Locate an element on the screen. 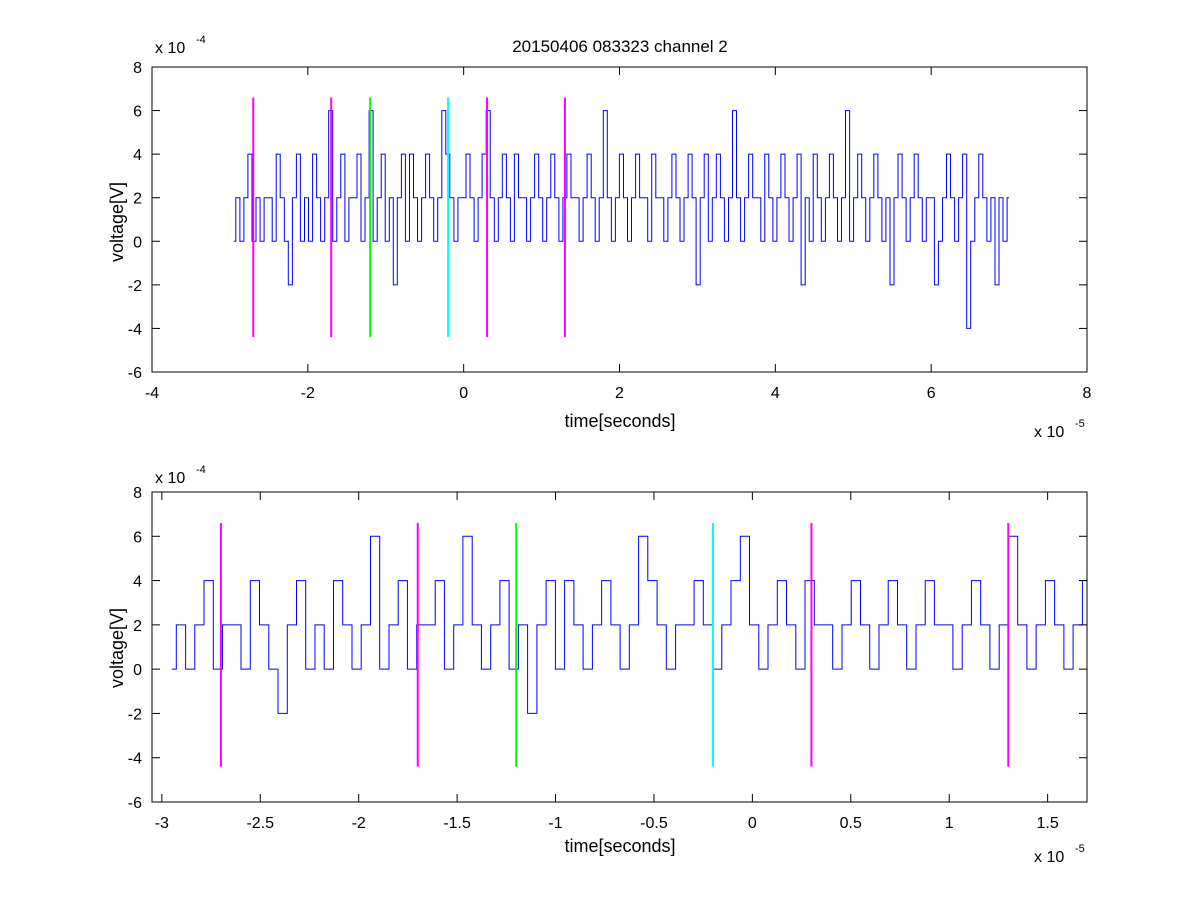 This screenshot has width=1200, height=905. x-tick-label: -4 is located at coordinates (152, 393).